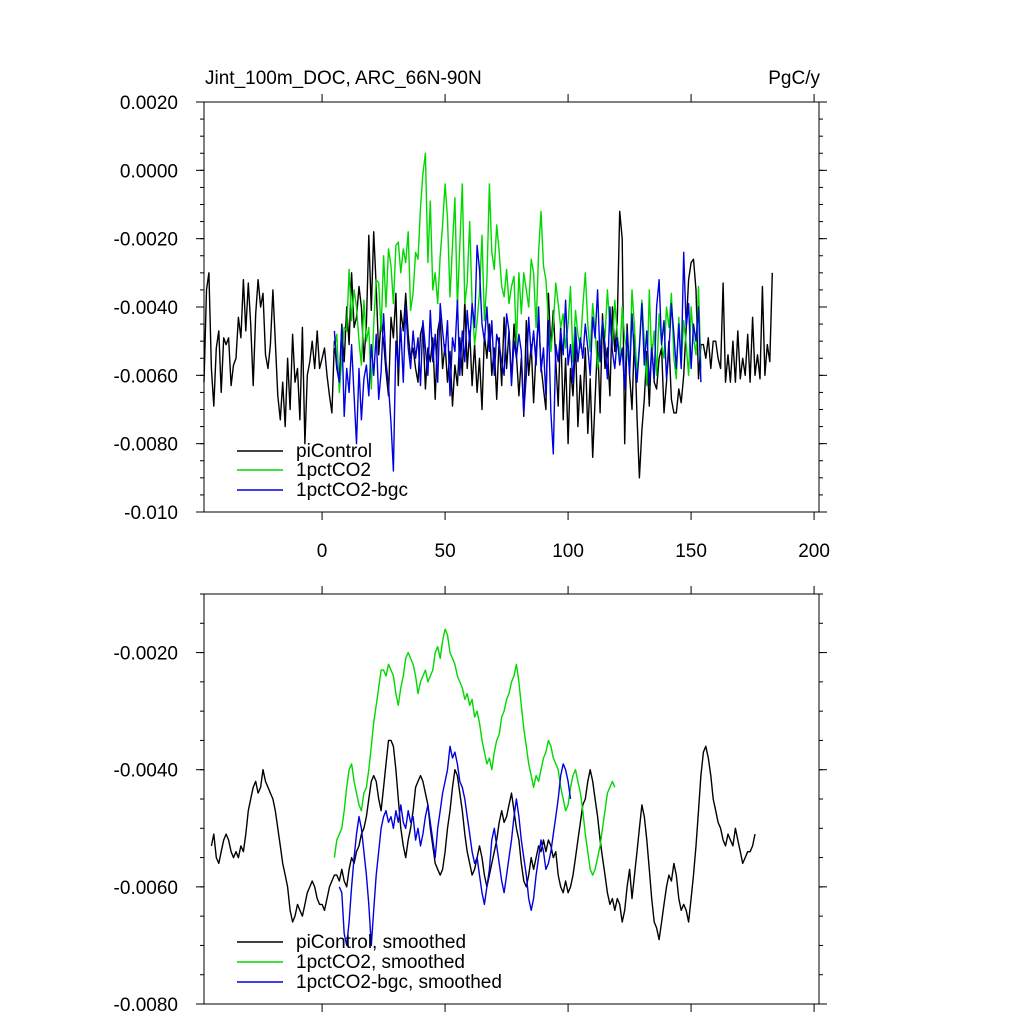  I want to click on top-chart-title: Jint_100m_DOC, ARC_66N-90N, so click(343, 78).